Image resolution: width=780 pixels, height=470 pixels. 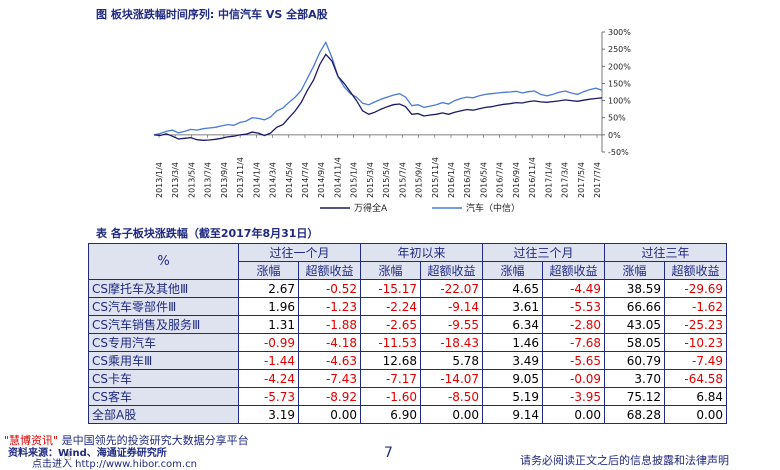 I want to click on table-cell: -8.92, so click(x=329, y=396).